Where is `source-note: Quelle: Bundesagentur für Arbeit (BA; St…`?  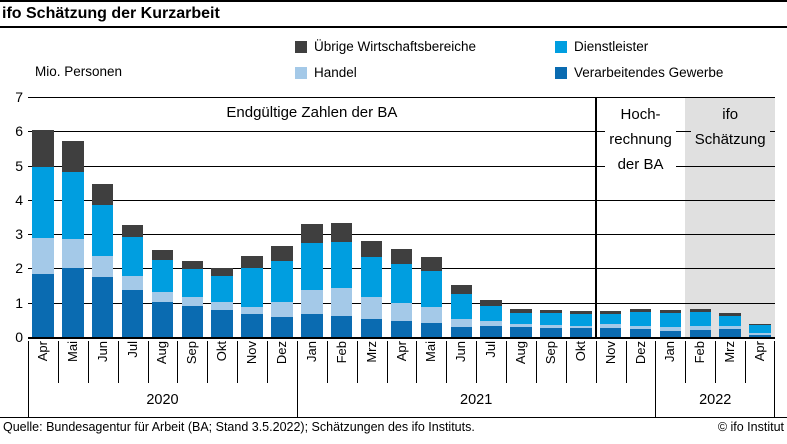
source-note: Quelle: Bundesagentur für Arbeit (BA; St… is located at coordinates (239, 427).